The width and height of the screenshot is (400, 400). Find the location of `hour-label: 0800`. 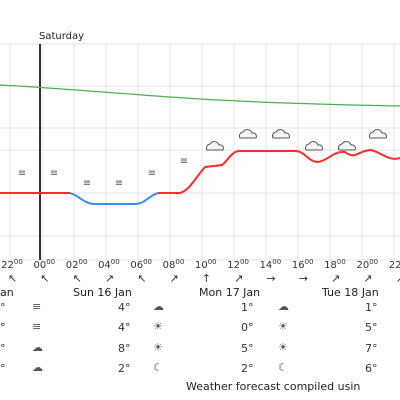

hour-label: 0800 is located at coordinates (173, 264).